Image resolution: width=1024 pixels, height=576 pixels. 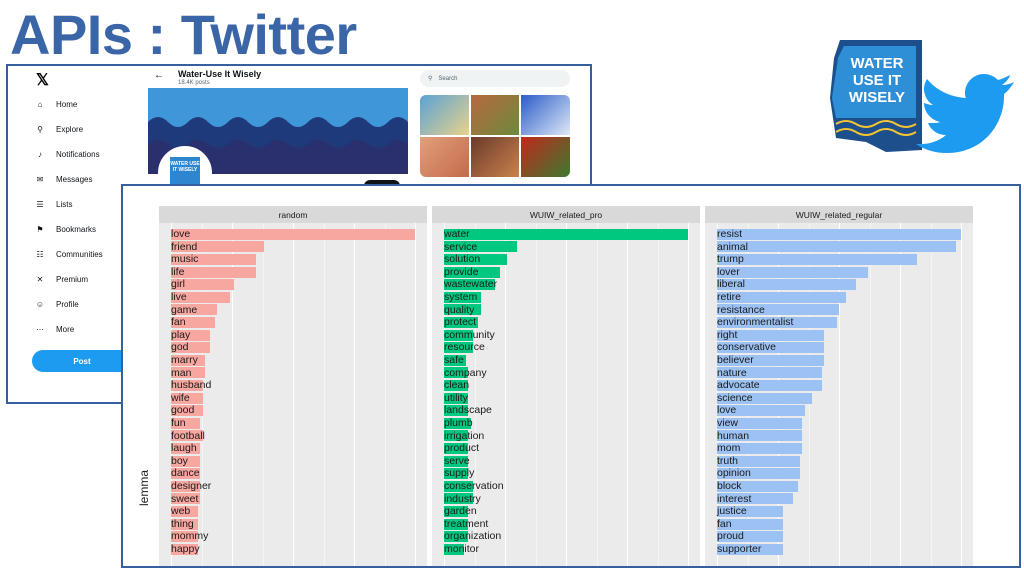 What do you see at coordinates (53, 204) in the screenshot?
I see `sidebar-item-lists: ☰ Lists` at bounding box center [53, 204].